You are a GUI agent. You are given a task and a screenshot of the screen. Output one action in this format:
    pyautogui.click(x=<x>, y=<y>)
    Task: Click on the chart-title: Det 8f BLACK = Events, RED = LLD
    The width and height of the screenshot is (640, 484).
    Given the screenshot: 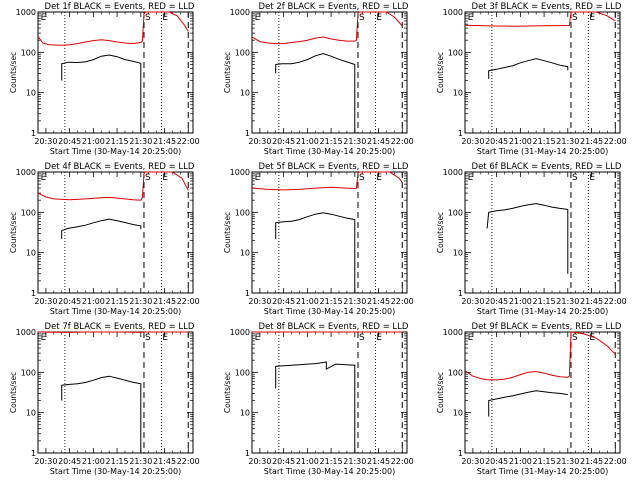 What is the action you would take?
    pyautogui.click(x=334, y=327)
    